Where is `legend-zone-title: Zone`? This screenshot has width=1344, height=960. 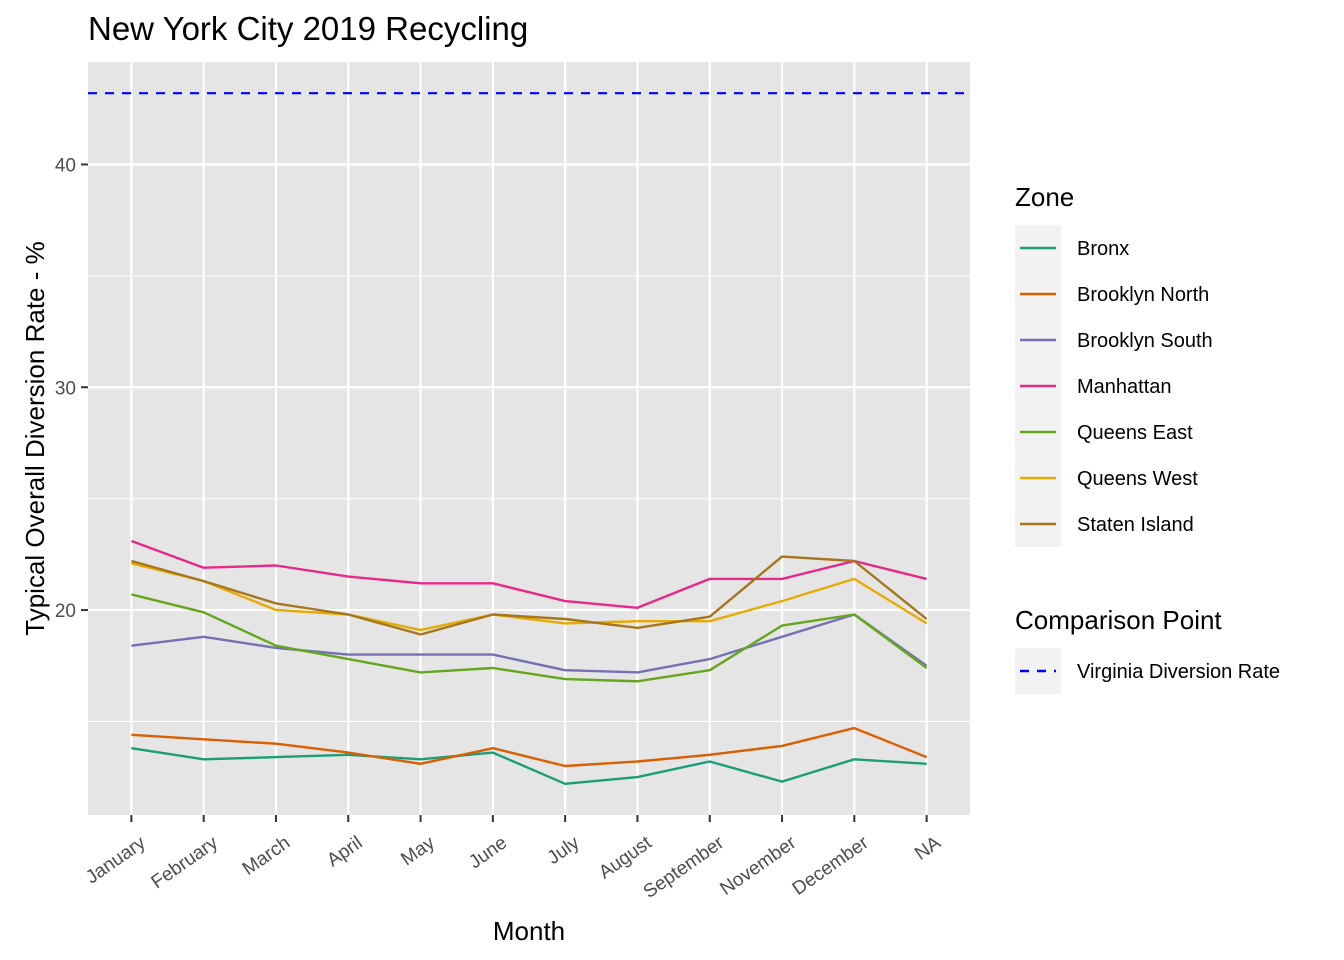
legend-zone-title: Zone is located at coordinates (1044, 197).